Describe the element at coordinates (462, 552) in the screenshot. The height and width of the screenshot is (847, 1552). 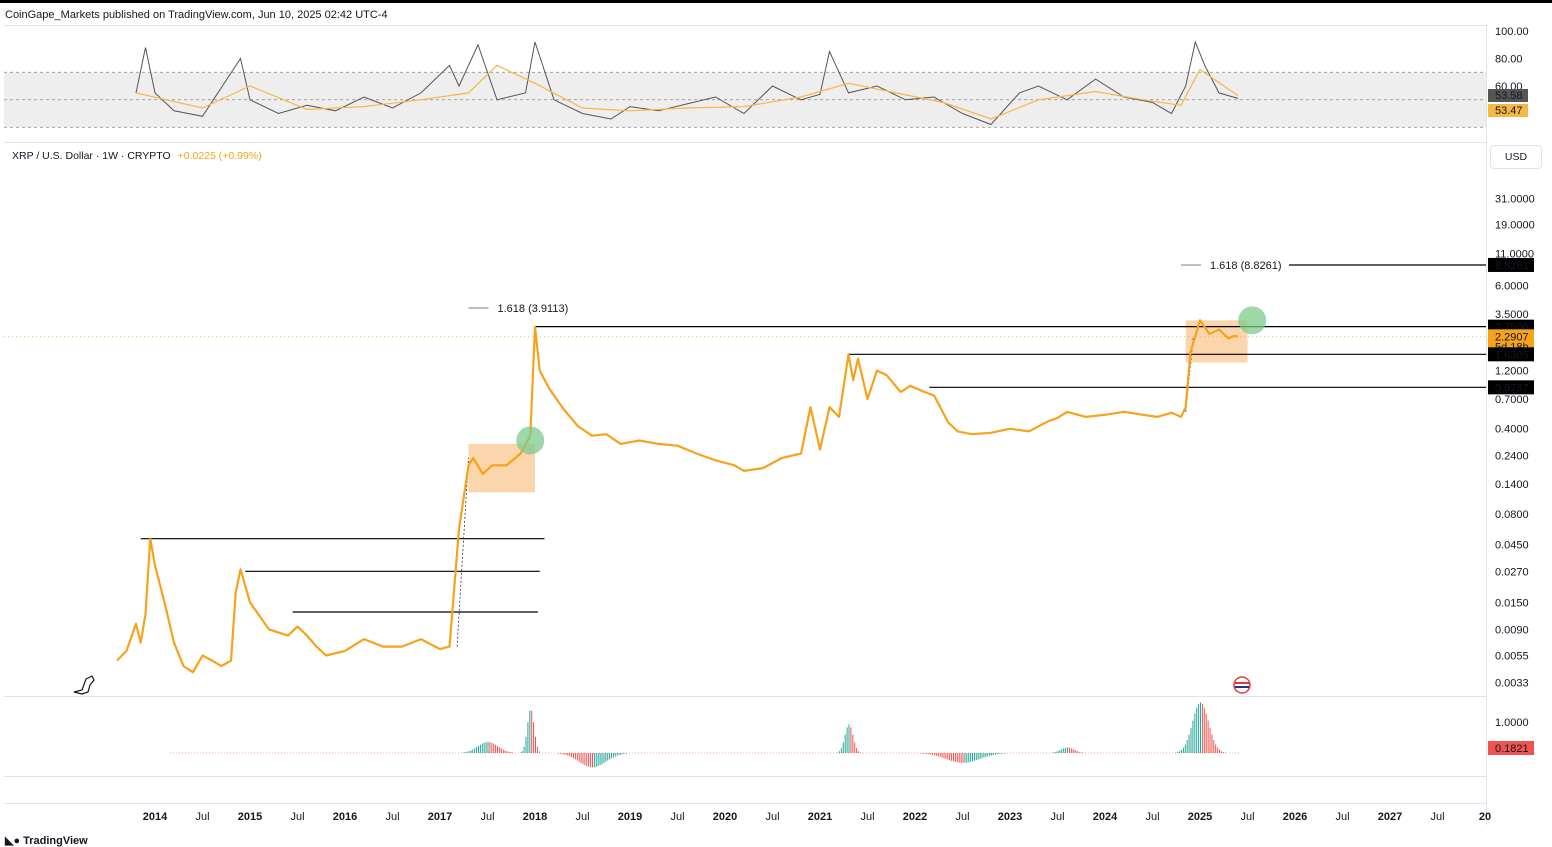
I see `projection-line` at that location.